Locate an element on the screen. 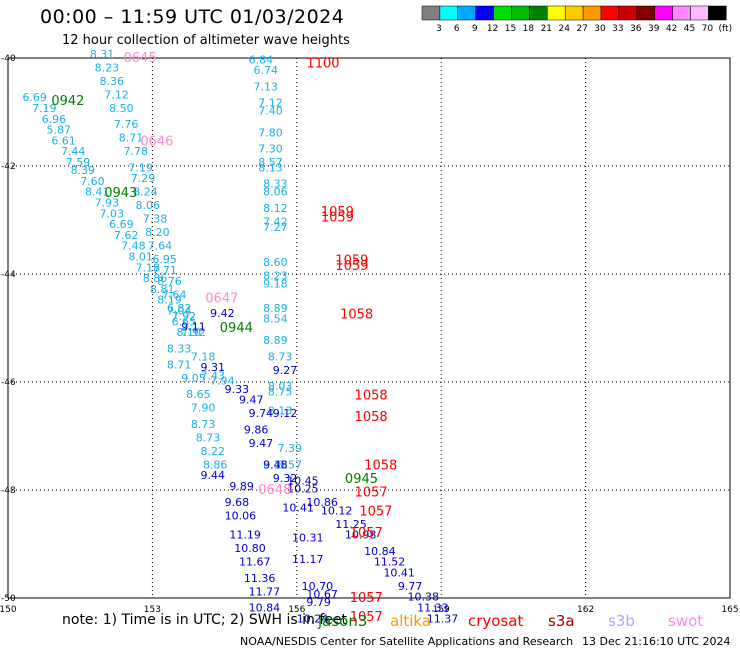  colorbar-label: 42 is located at coordinates (671, 29).